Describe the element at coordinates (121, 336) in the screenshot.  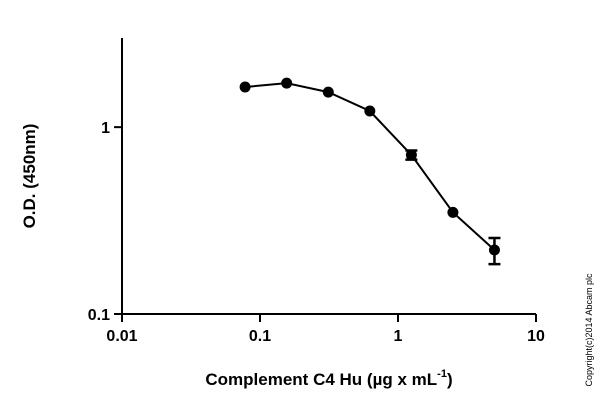
I see `x-tick-label: 0.01` at that location.